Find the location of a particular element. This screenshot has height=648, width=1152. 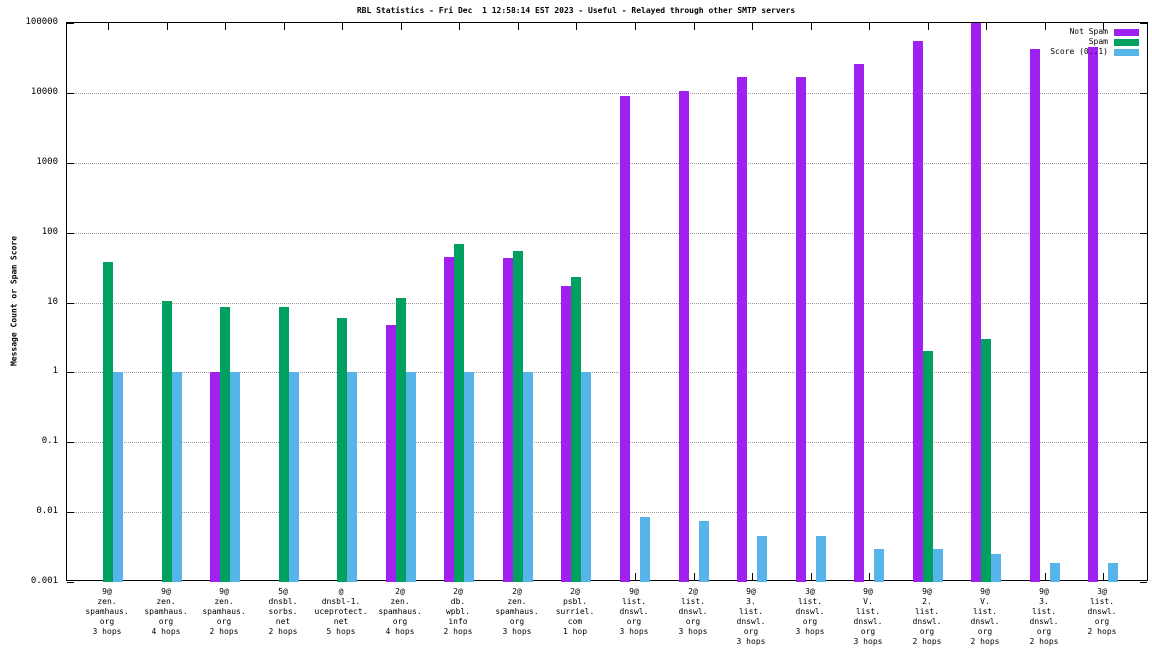

x-label-line: 5 hops is located at coordinates (341, 631).